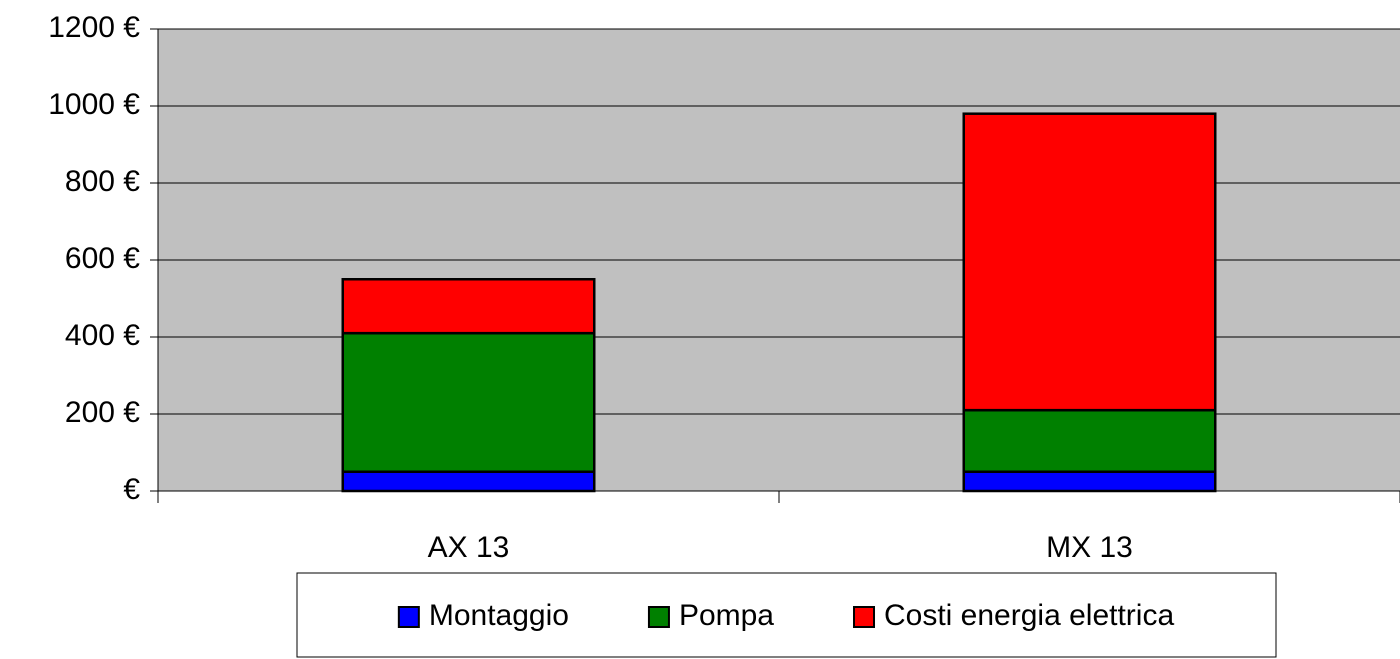 The image size is (1400, 659). Describe the element at coordinates (1029, 615) in the screenshot. I see `legend-label: Costi energia elettrica` at that location.